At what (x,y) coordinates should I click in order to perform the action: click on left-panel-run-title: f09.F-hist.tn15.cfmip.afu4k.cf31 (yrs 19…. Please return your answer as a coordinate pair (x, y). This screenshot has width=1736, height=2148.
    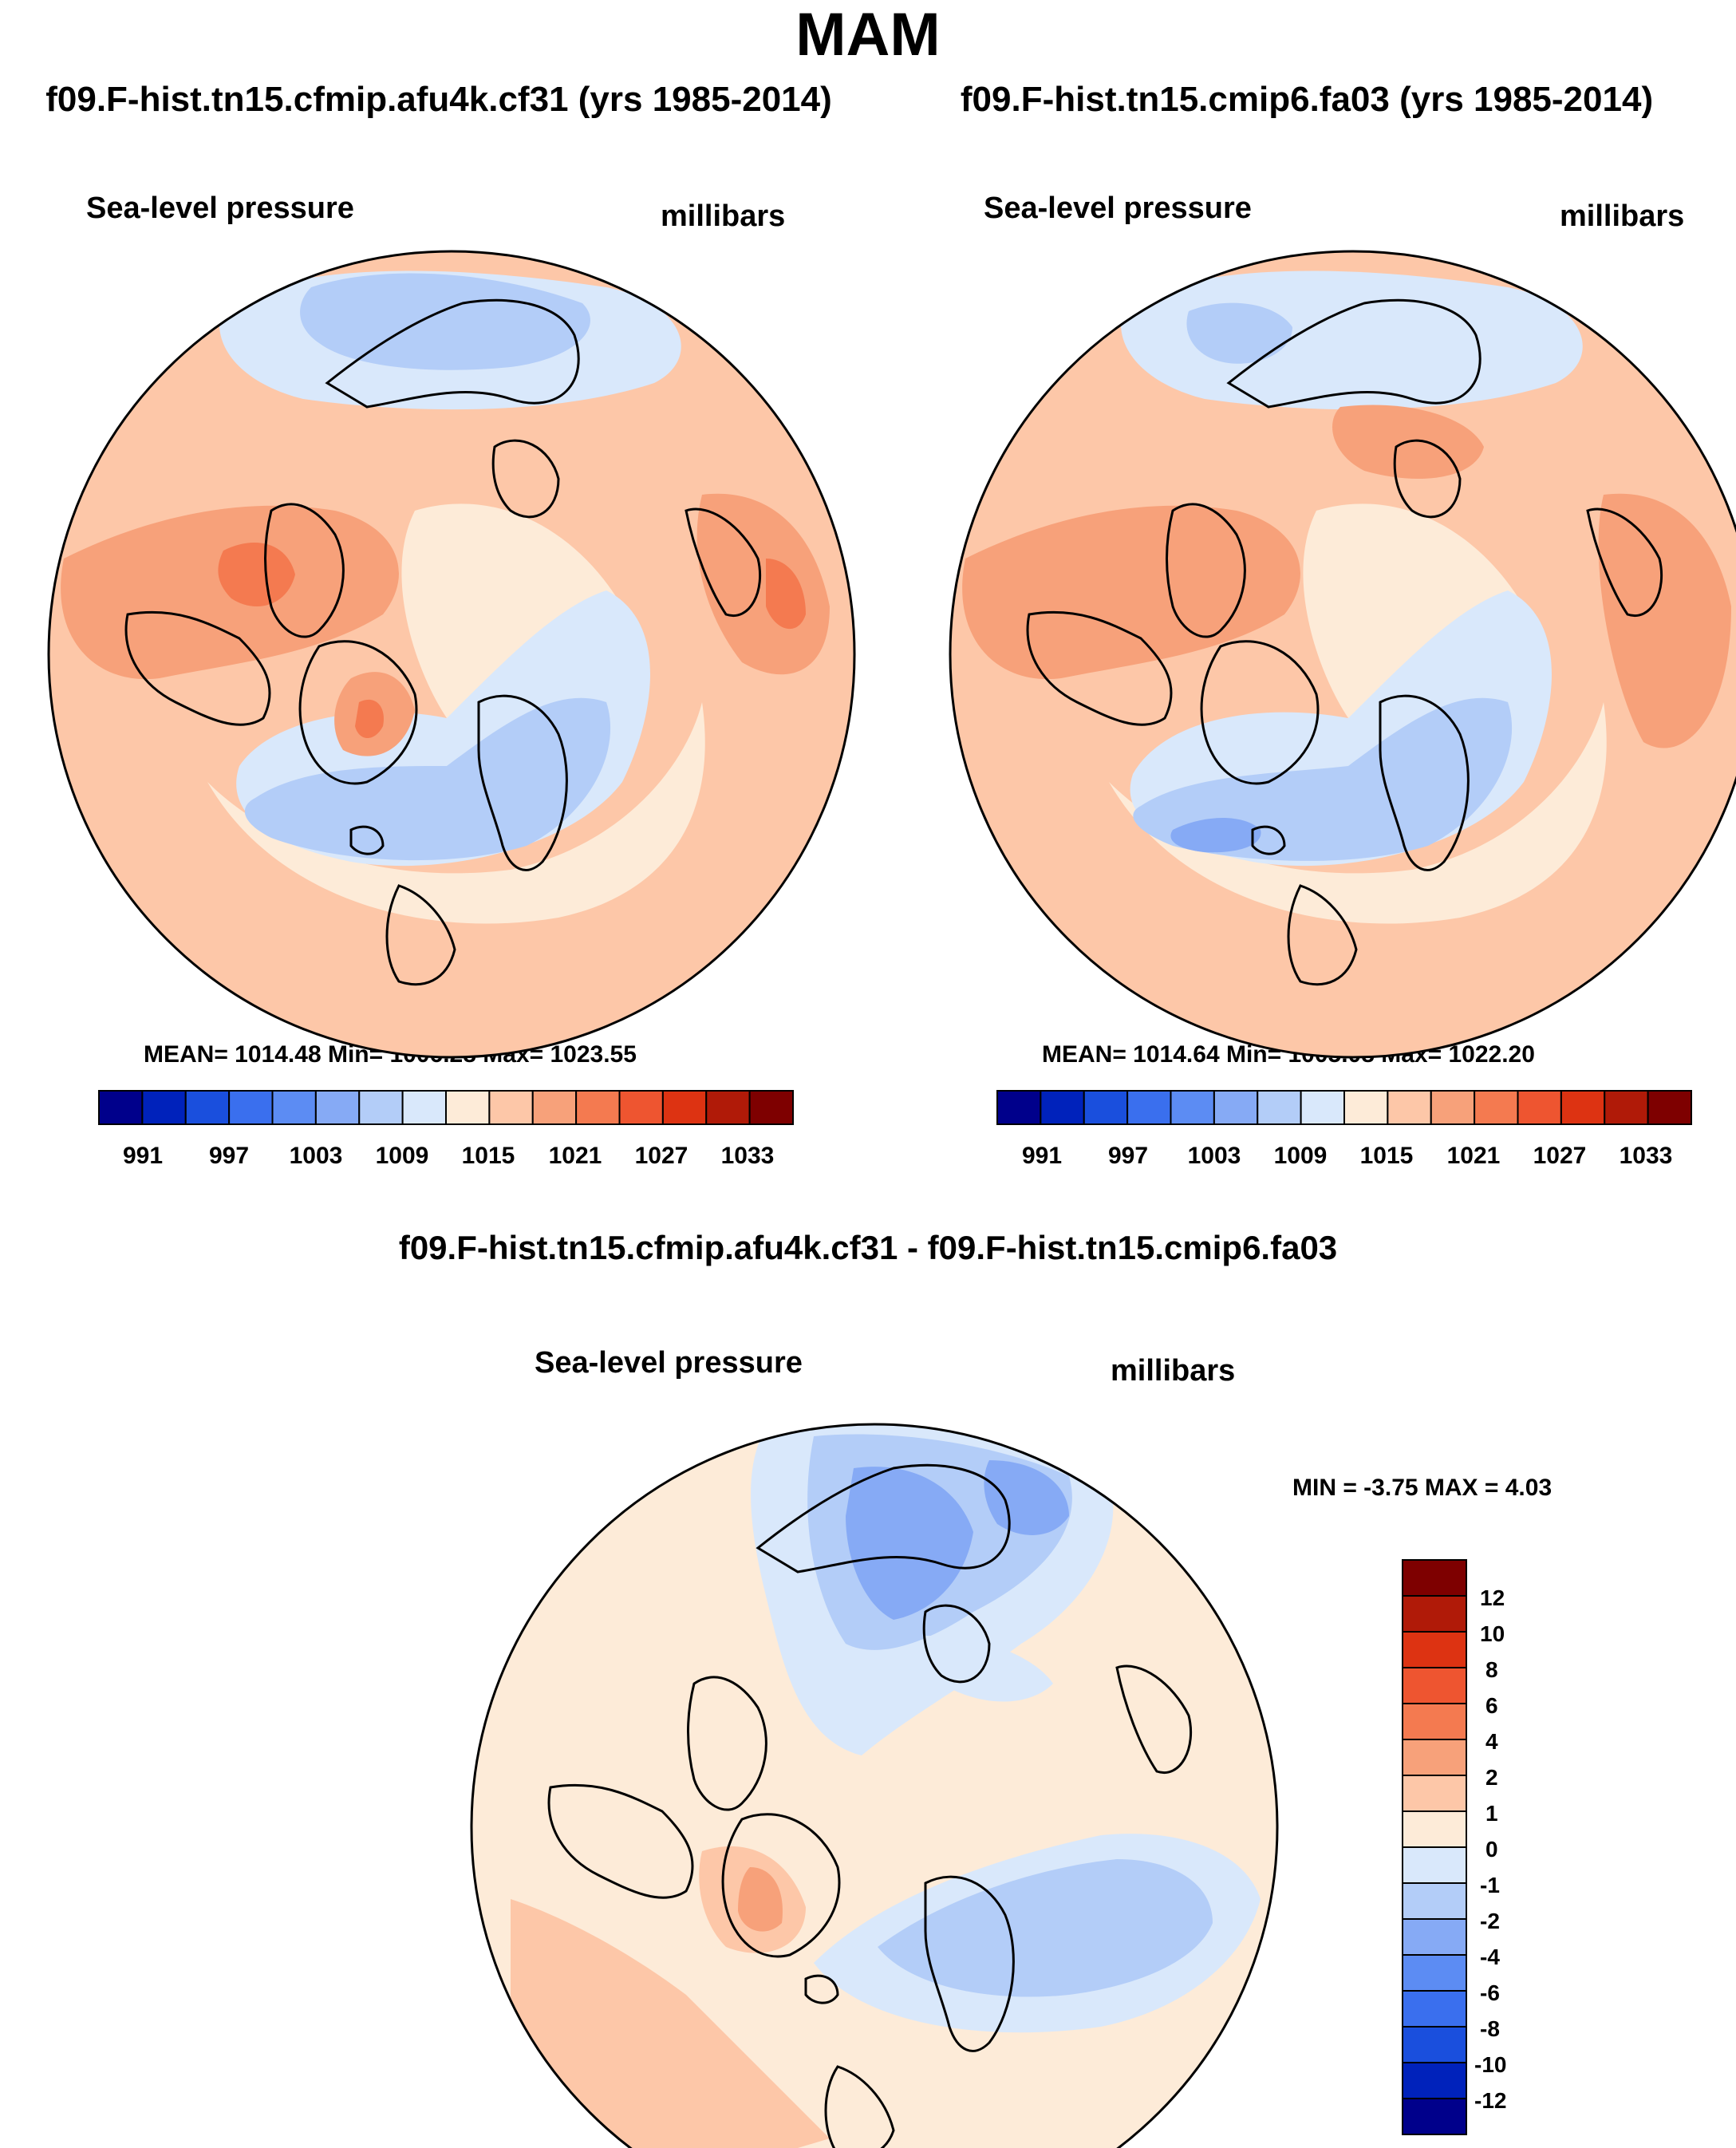
    Looking at the image, I should click on (438, 99).